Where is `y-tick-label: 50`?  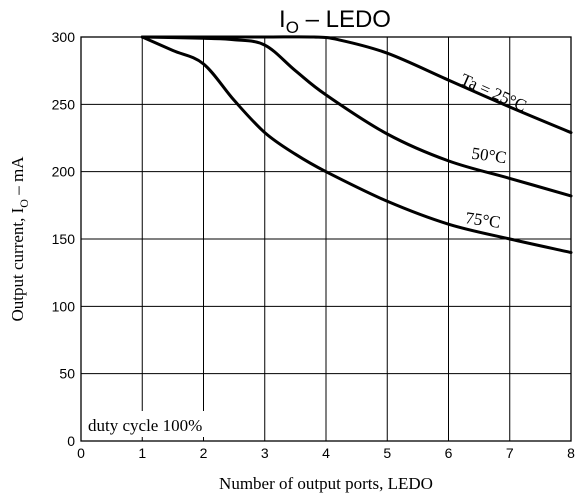 y-tick-label: 50 is located at coordinates (67, 374).